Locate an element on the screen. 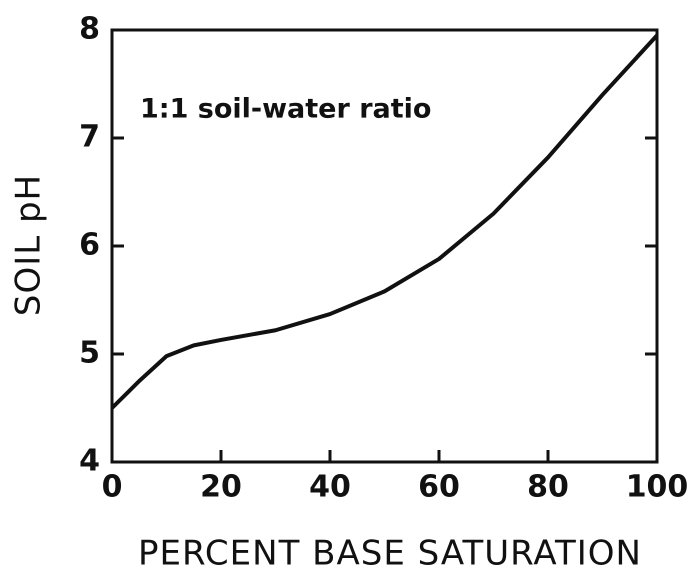 The height and width of the screenshot is (578, 695). x-tick-label: 80 is located at coordinates (548, 487).